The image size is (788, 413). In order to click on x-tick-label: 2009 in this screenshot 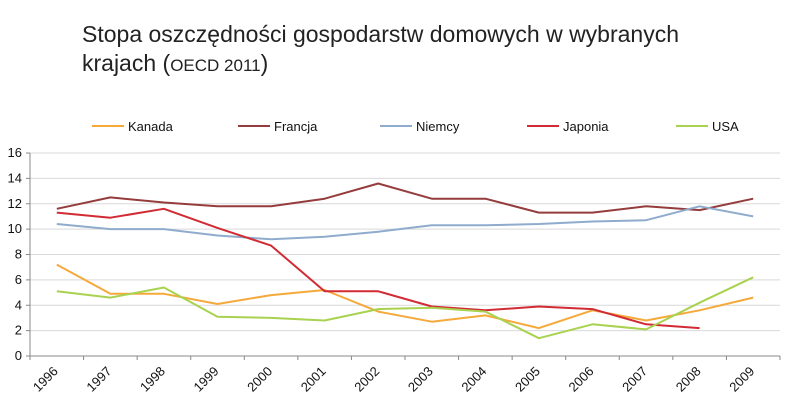, I will do `click(741, 379)`.